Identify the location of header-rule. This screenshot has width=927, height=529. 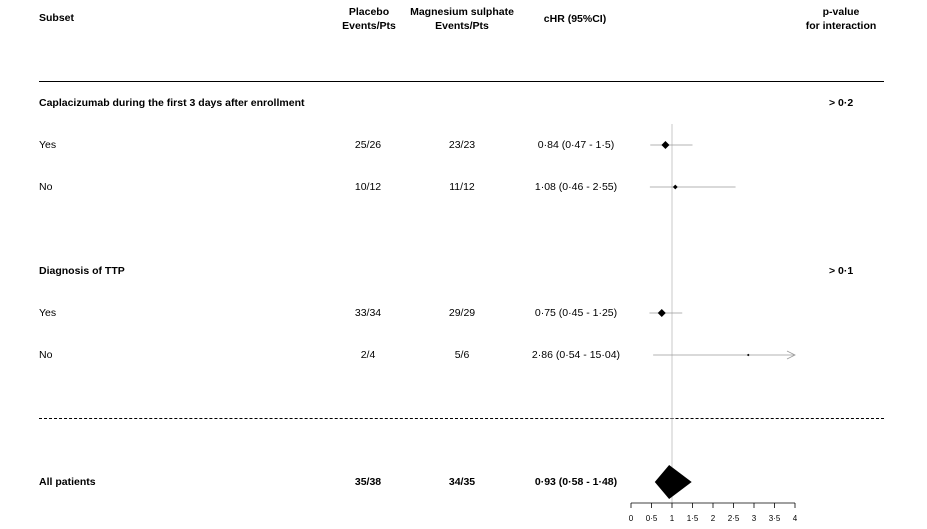
(461, 81).